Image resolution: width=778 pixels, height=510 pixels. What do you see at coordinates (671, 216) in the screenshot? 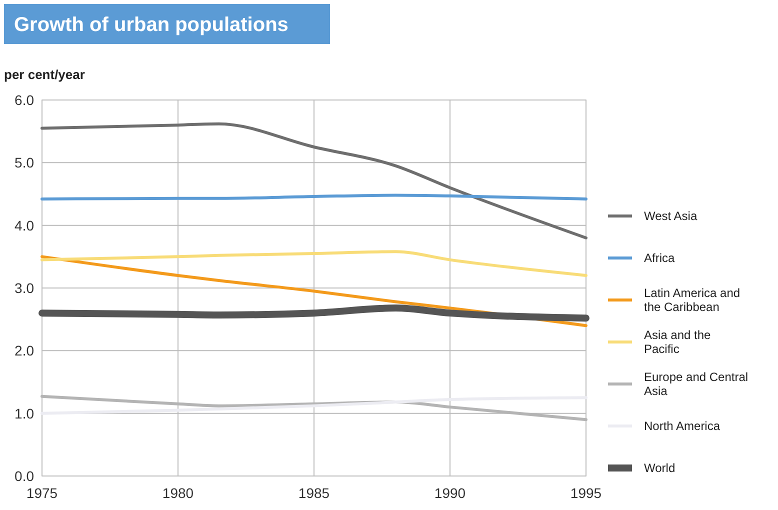
I see `legend-label: West Asia` at bounding box center [671, 216].